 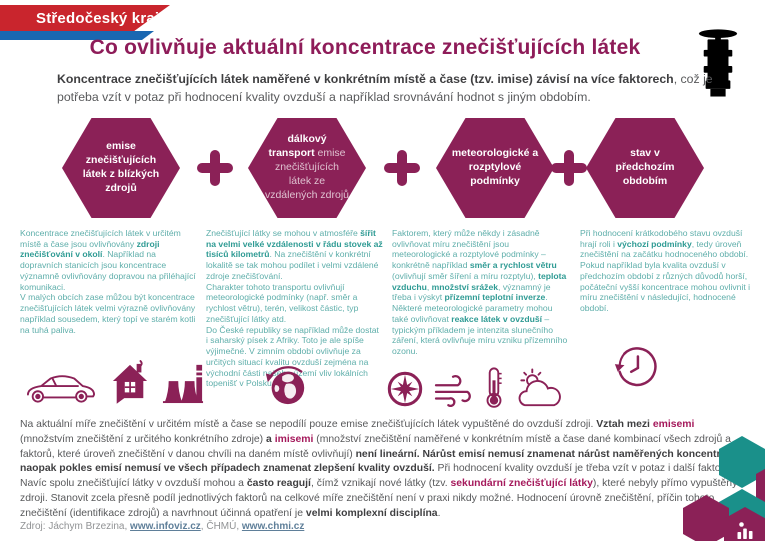 What do you see at coordinates (538, 388) in the screenshot?
I see `sun-cloud-icon` at bounding box center [538, 388].